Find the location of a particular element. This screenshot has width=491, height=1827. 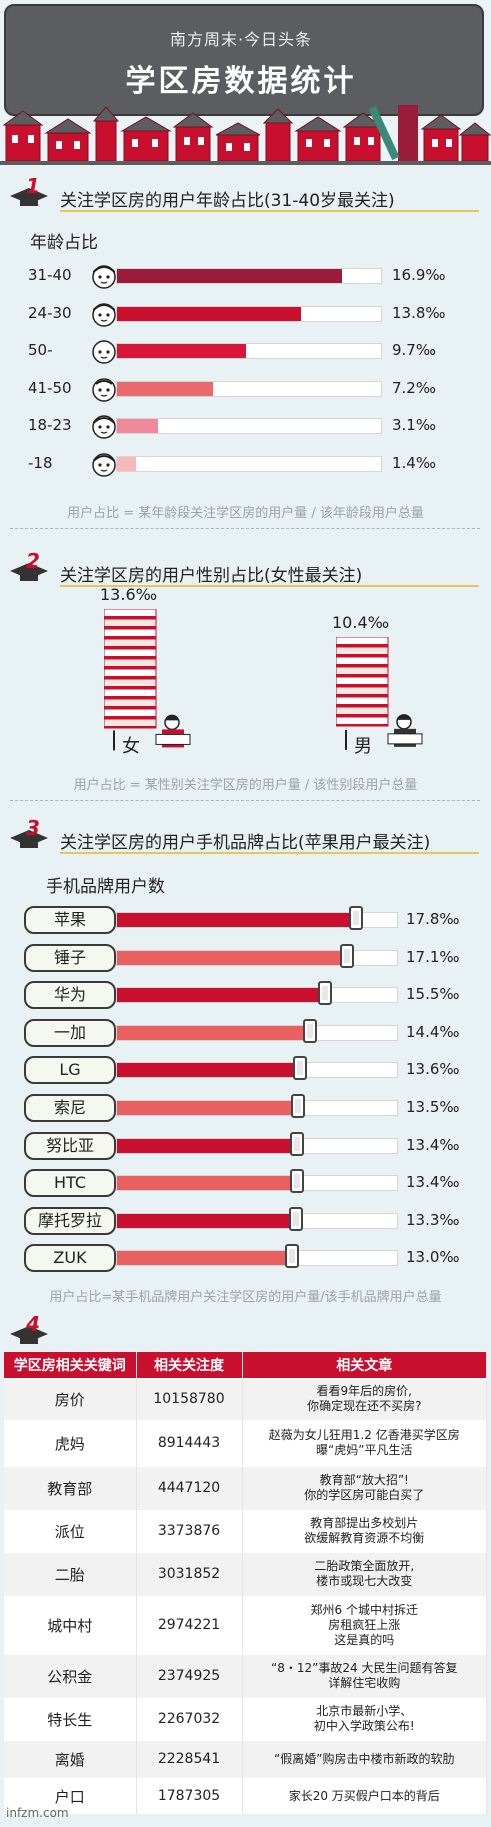

keyword-cell: 公积金 is located at coordinates (70, 1675).